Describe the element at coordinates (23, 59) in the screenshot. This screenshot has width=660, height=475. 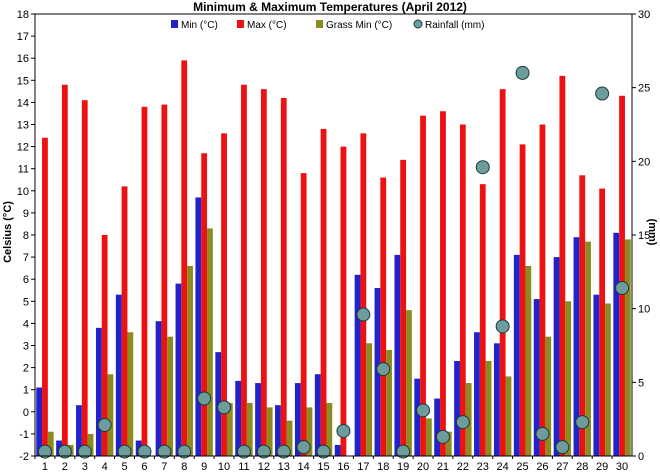
I see `y-tick-label: 16` at that location.